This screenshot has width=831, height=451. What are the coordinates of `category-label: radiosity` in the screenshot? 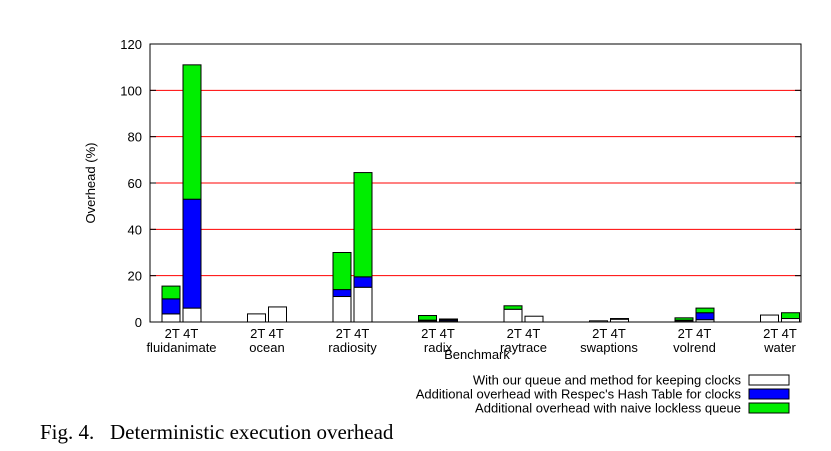 It's located at (352, 347).